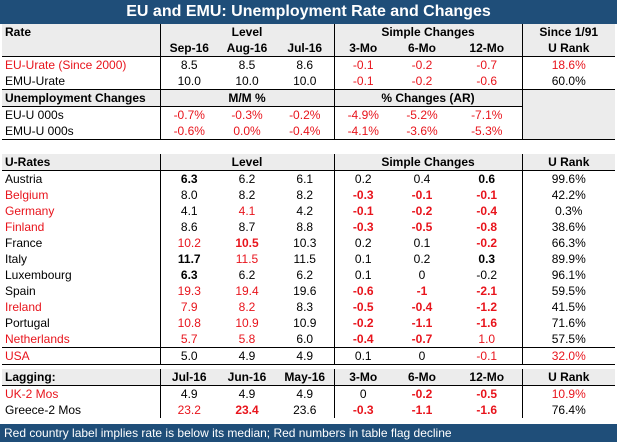  Describe the element at coordinates (188, 307) in the screenshot. I see `cell: 7.9` at that location.